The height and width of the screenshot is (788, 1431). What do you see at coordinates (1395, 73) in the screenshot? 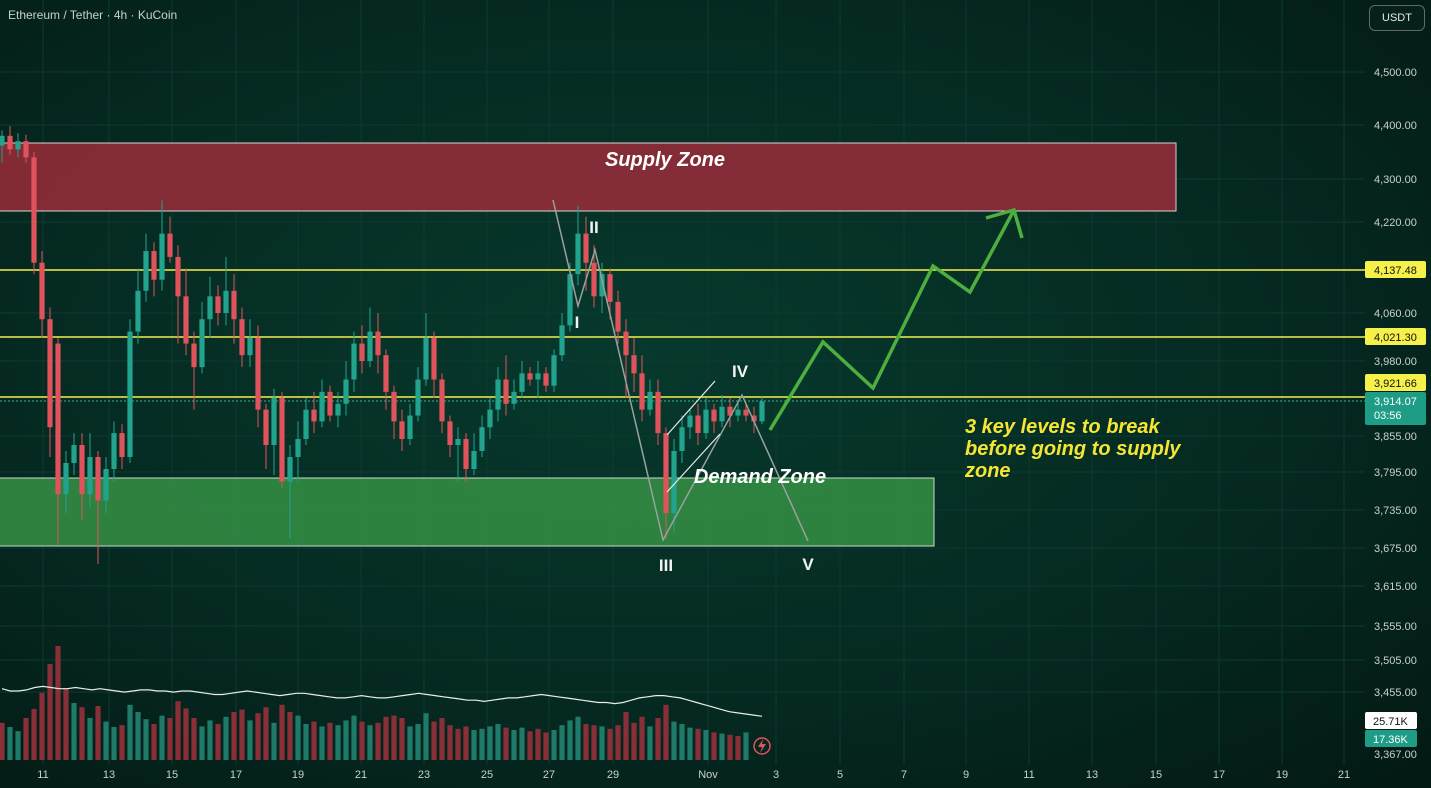
I see `price-tick: 4,500.00` at bounding box center [1395, 73].